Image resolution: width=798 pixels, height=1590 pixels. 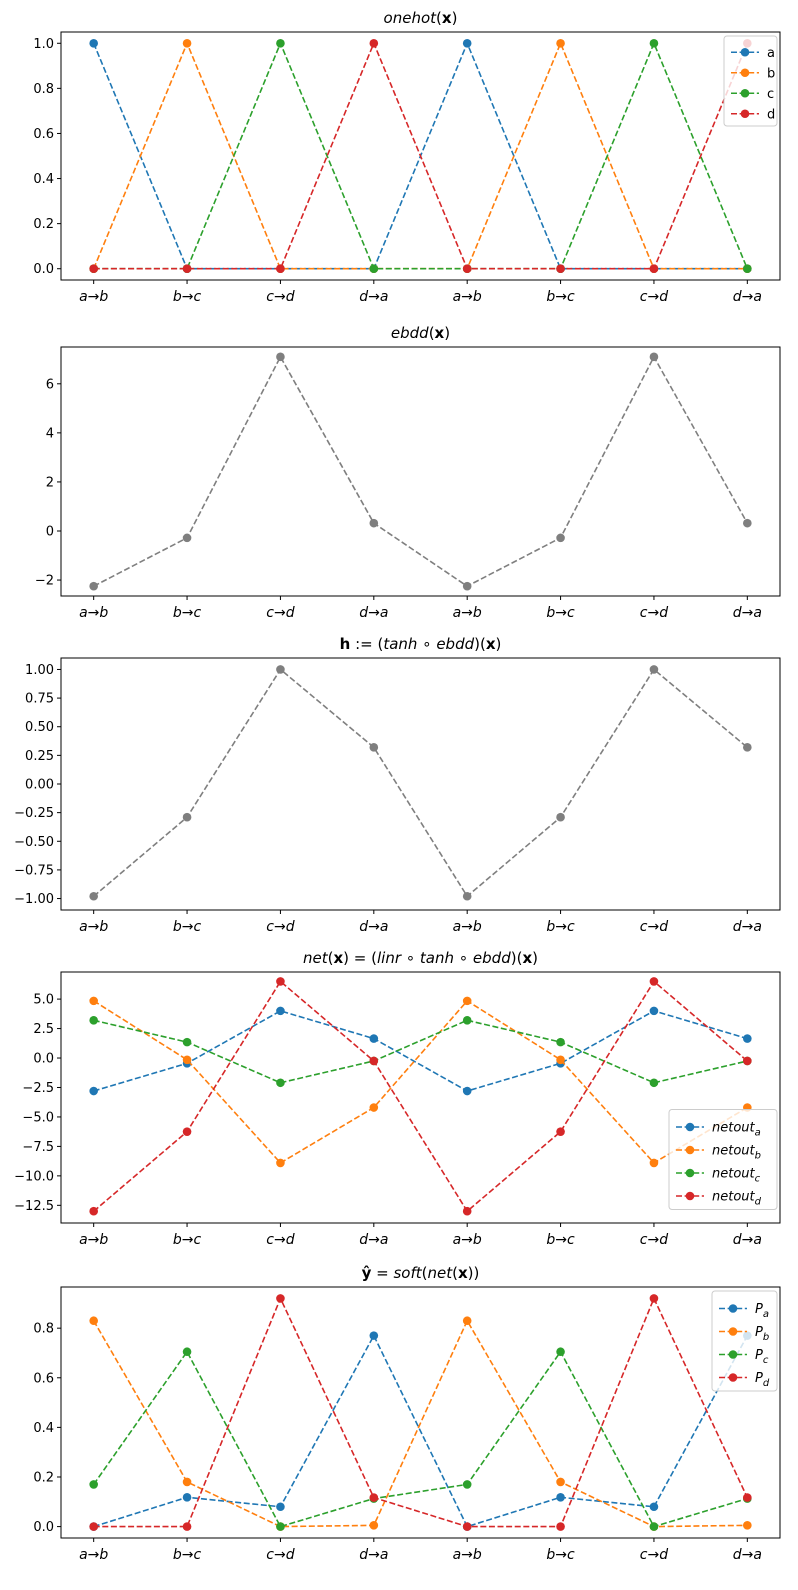 I want to click on legend-label: netoutc, so click(x=736, y=1176).